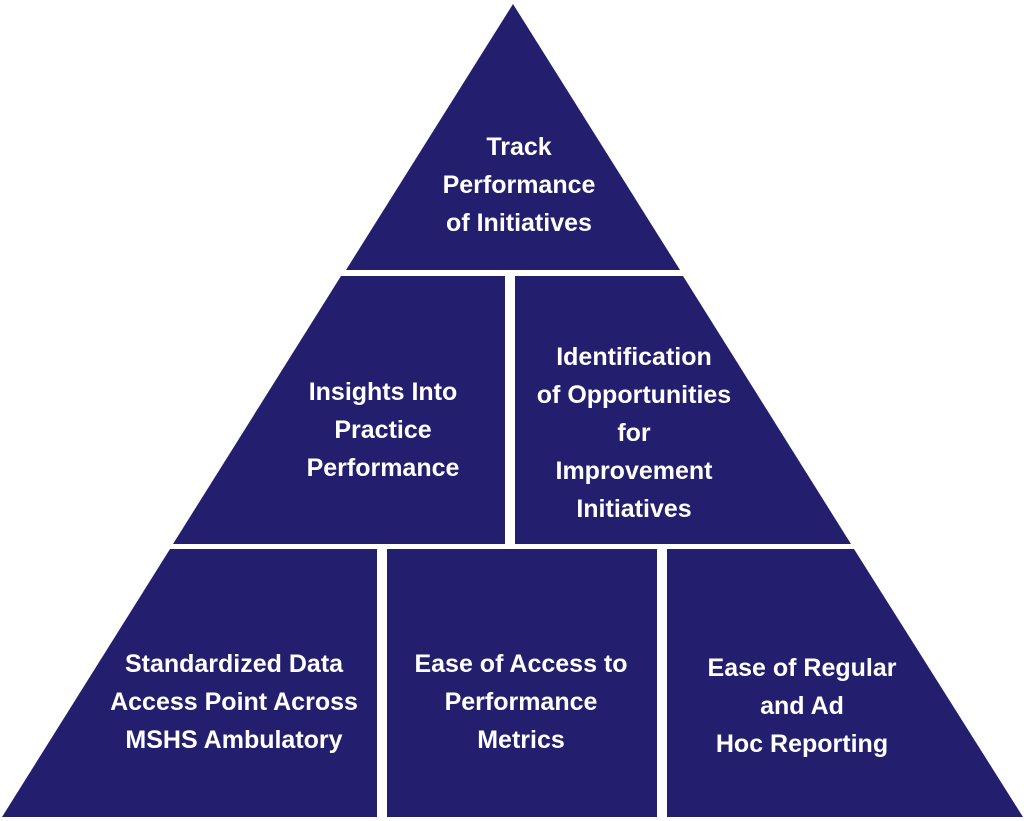 The image size is (1026, 821). Describe the element at coordinates (519, 185) in the screenshot. I see `top-segment-label: Track Performance of Initiatives` at that location.